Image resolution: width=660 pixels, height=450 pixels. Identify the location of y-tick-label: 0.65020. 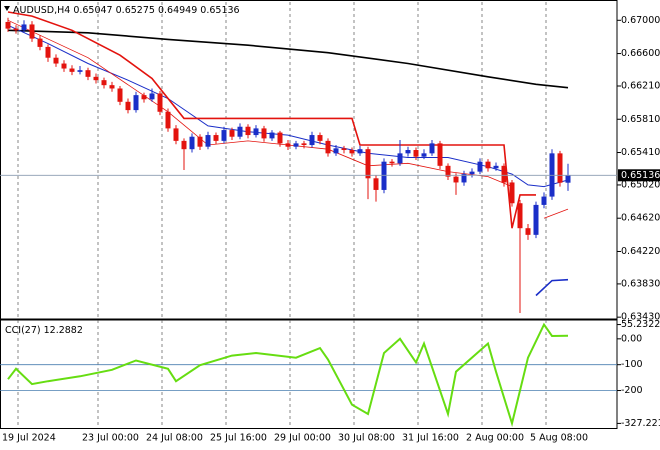
(640, 184).